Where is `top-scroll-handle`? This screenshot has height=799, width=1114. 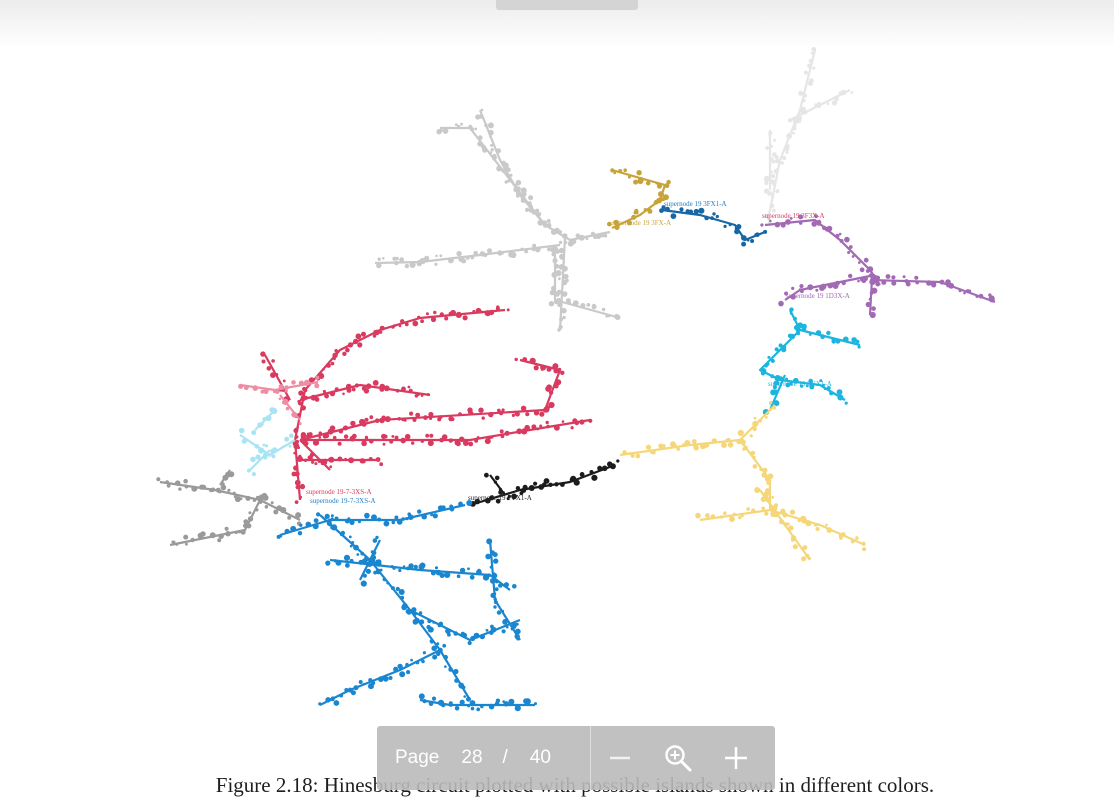 top-scroll-handle is located at coordinates (567, 5).